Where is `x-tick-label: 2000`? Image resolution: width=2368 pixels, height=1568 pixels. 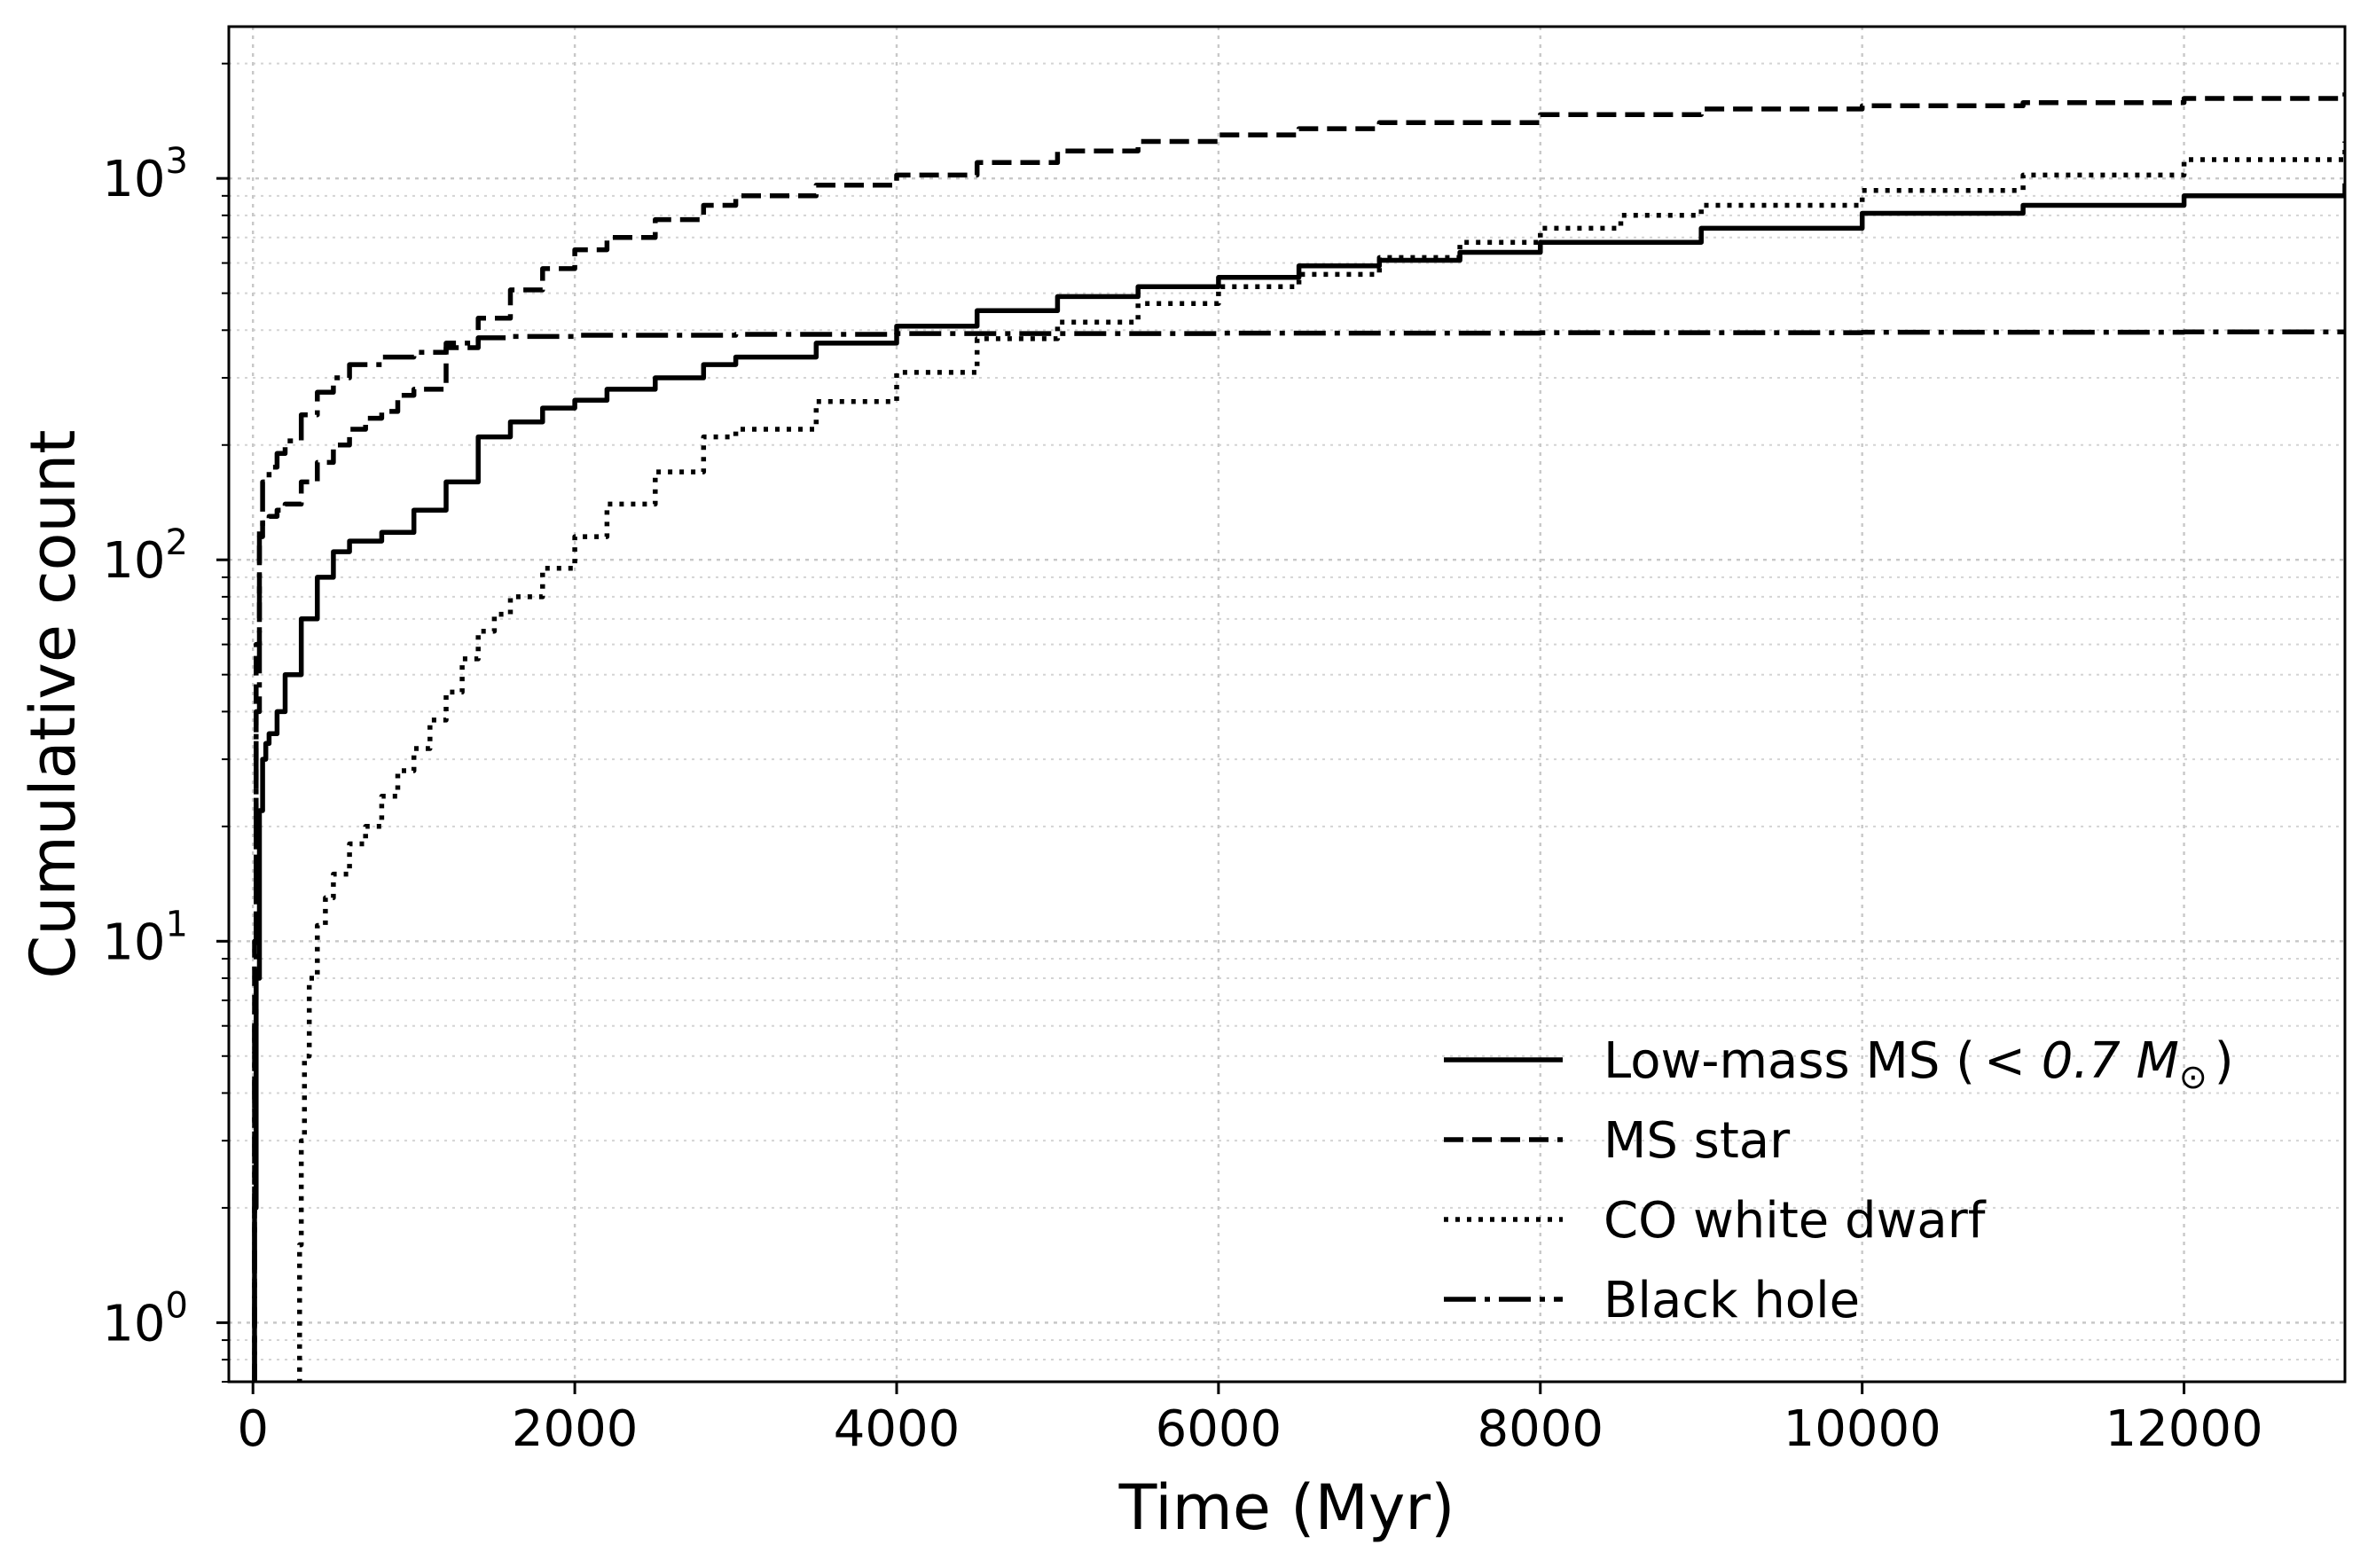 x-tick-label: 2000 is located at coordinates (575, 1429).